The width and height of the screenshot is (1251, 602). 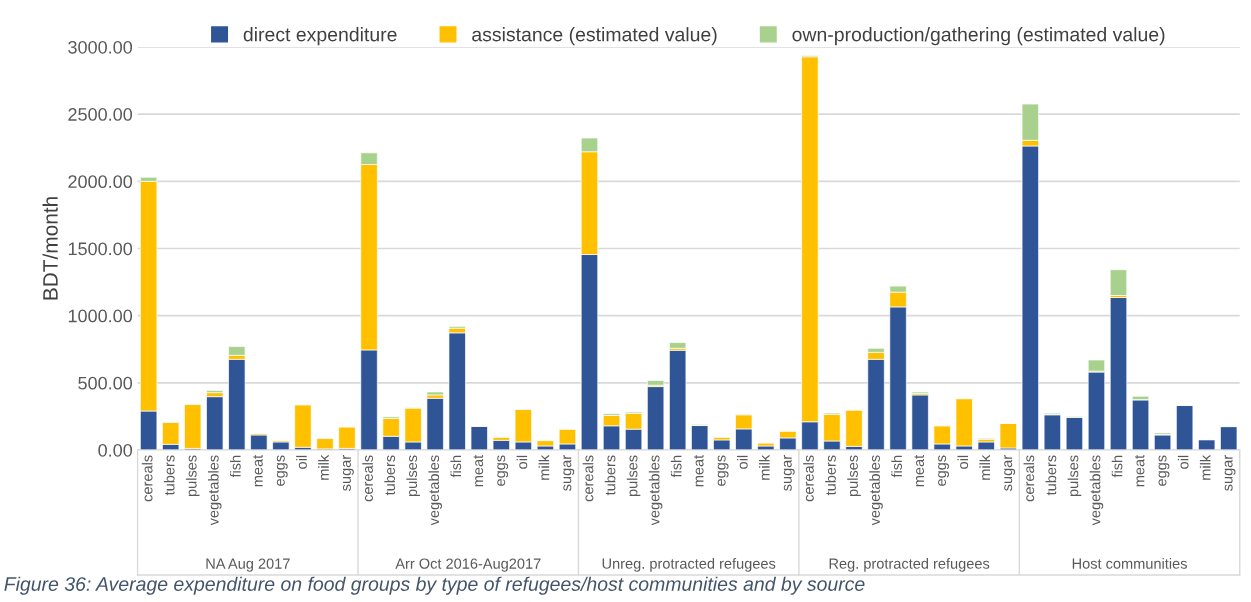 I want to click on legend-label: assistance (estimated value), so click(x=594, y=36).